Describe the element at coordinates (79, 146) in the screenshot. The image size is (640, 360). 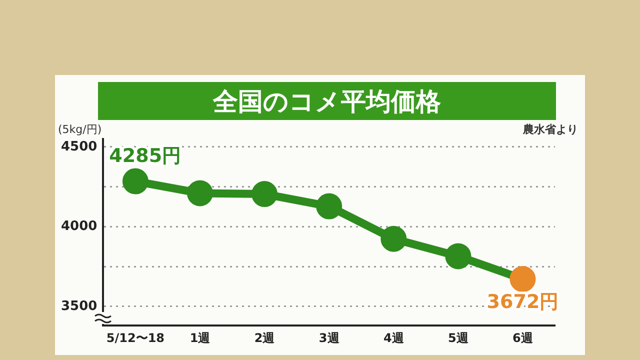
I see `y-tick-label: 4500` at that location.